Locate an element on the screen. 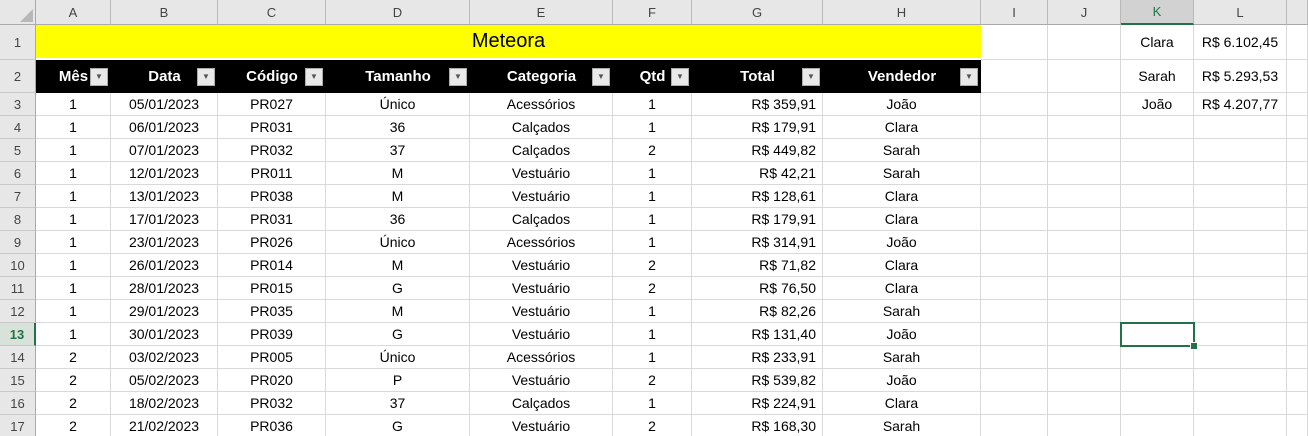  row-header-3: 3 is located at coordinates (18, 104).